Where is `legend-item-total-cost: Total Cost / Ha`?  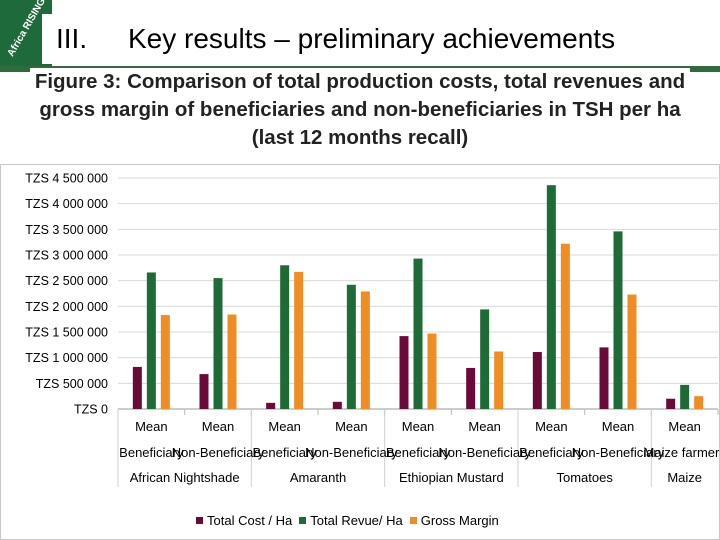 legend-item-total-cost: Total Cost / Ha is located at coordinates (244, 520).